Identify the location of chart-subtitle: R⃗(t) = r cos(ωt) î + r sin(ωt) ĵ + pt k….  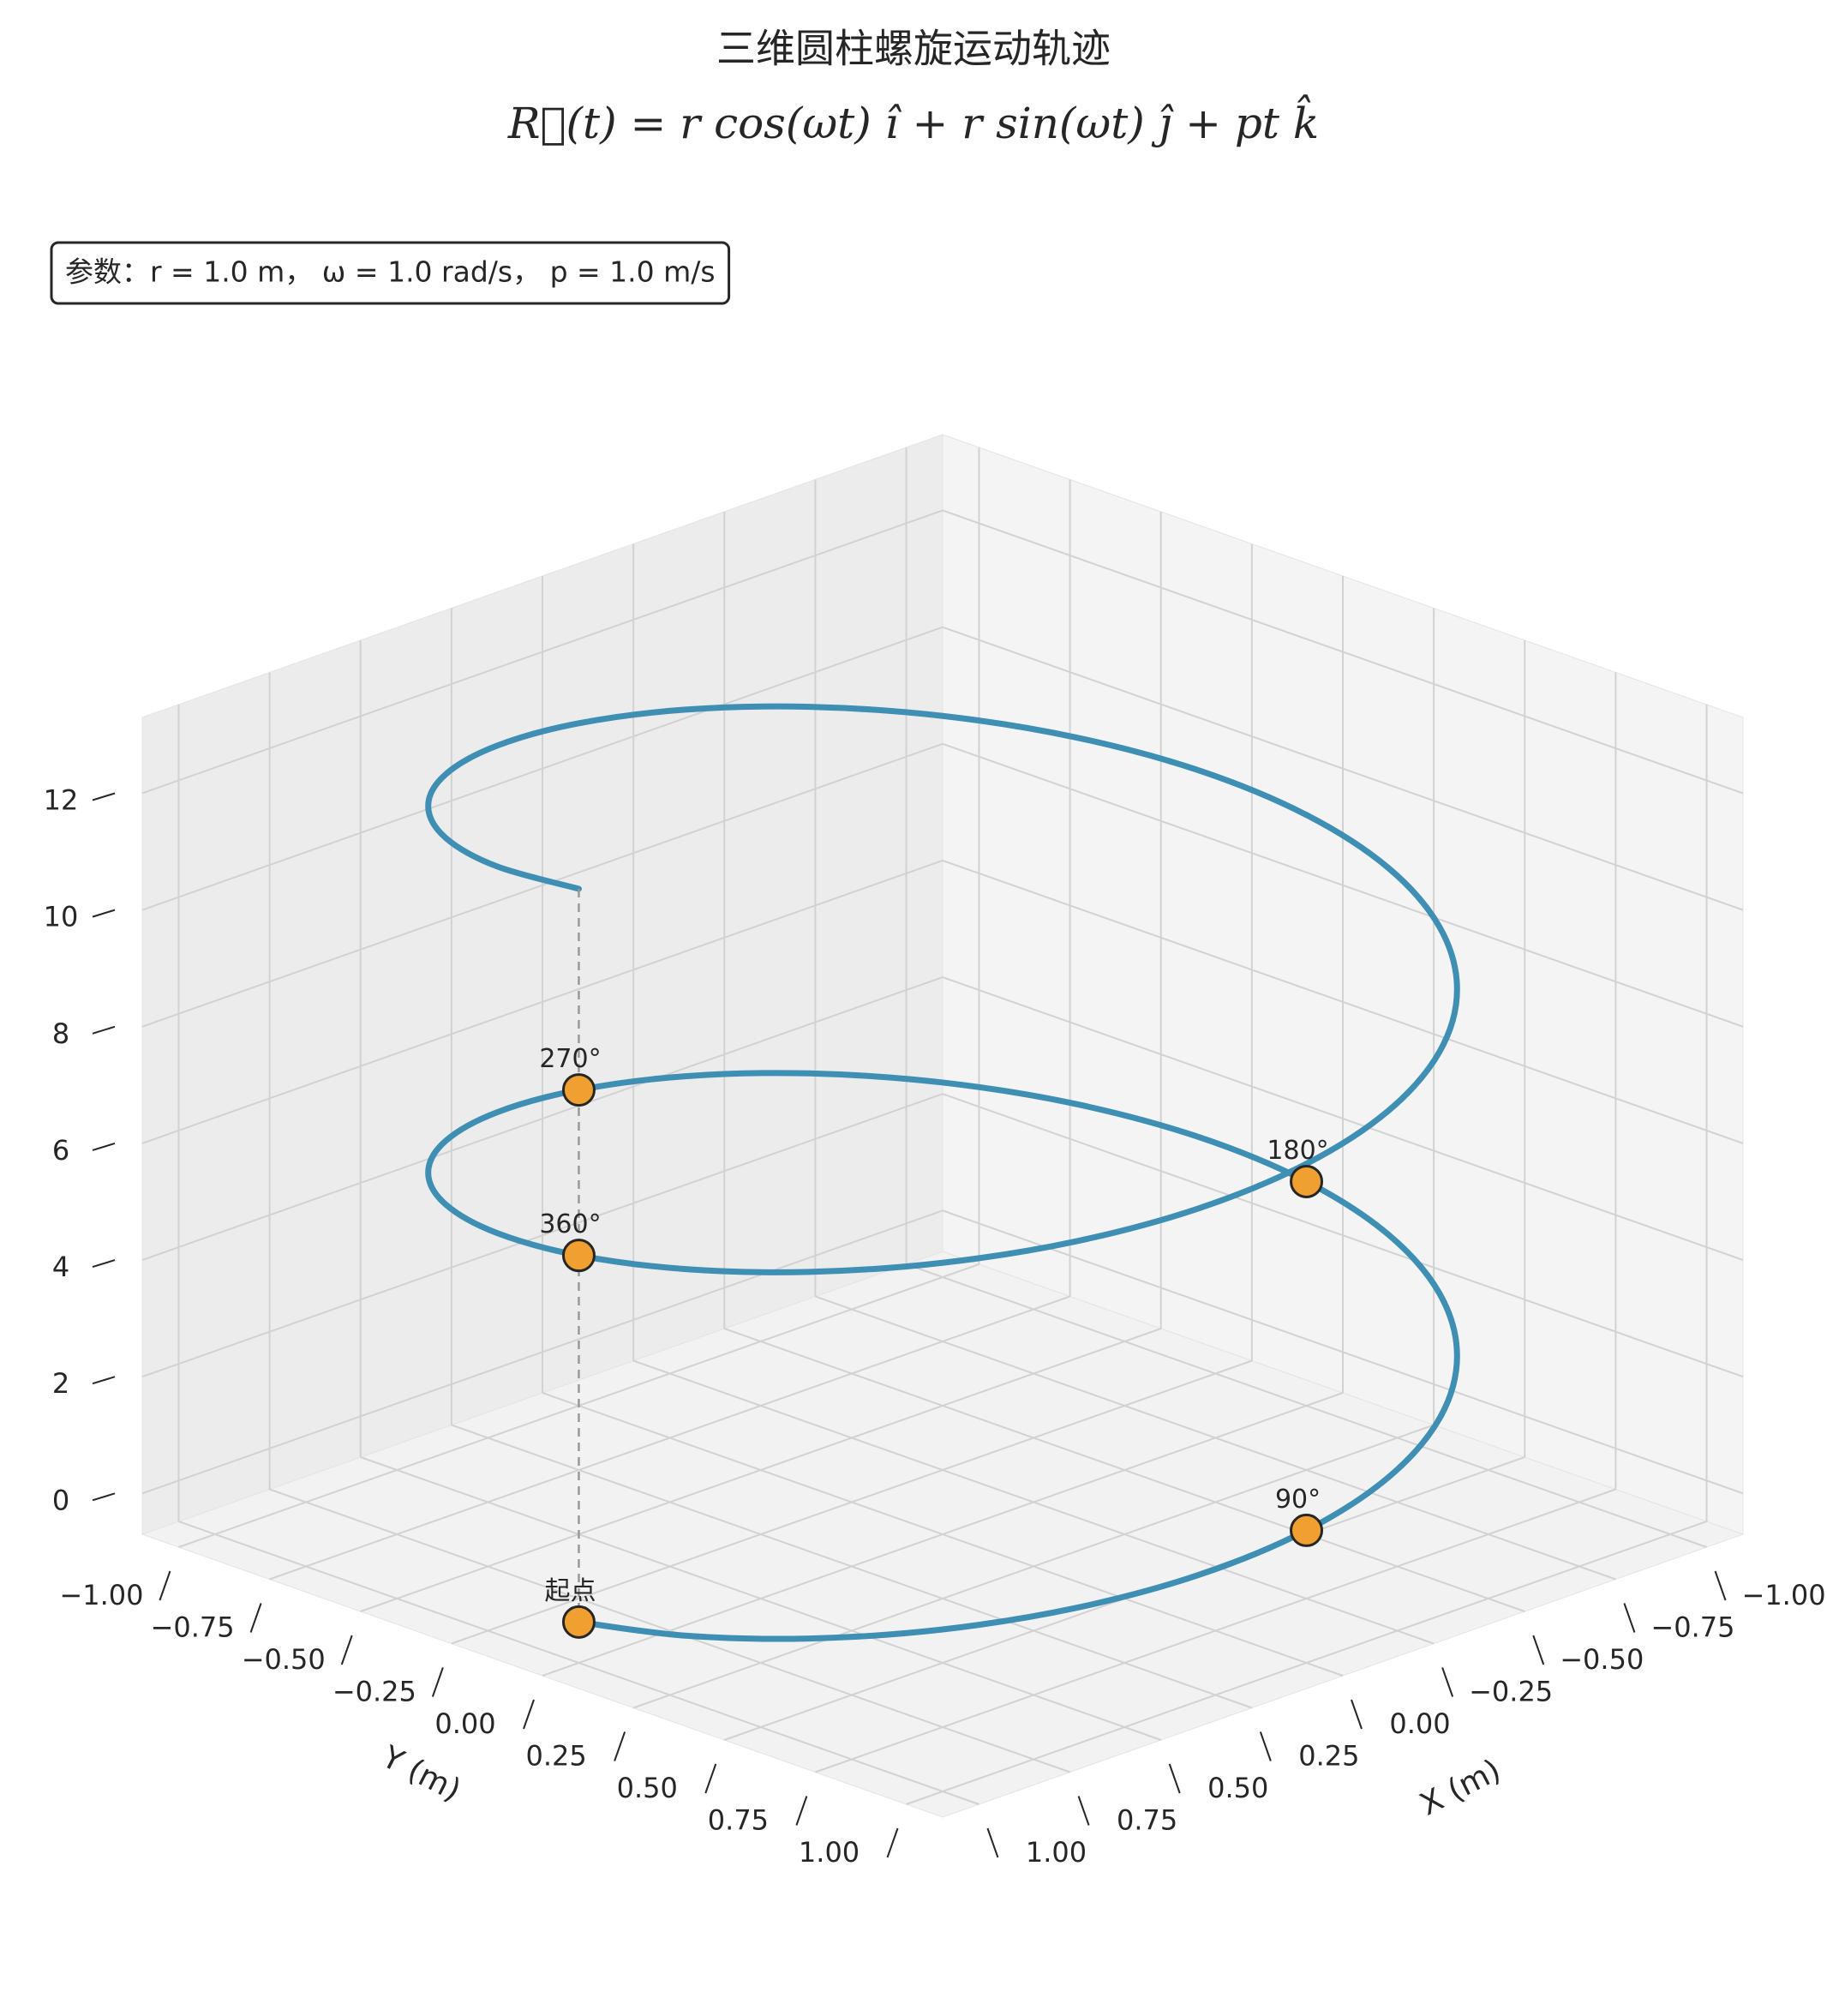
(913, 120).